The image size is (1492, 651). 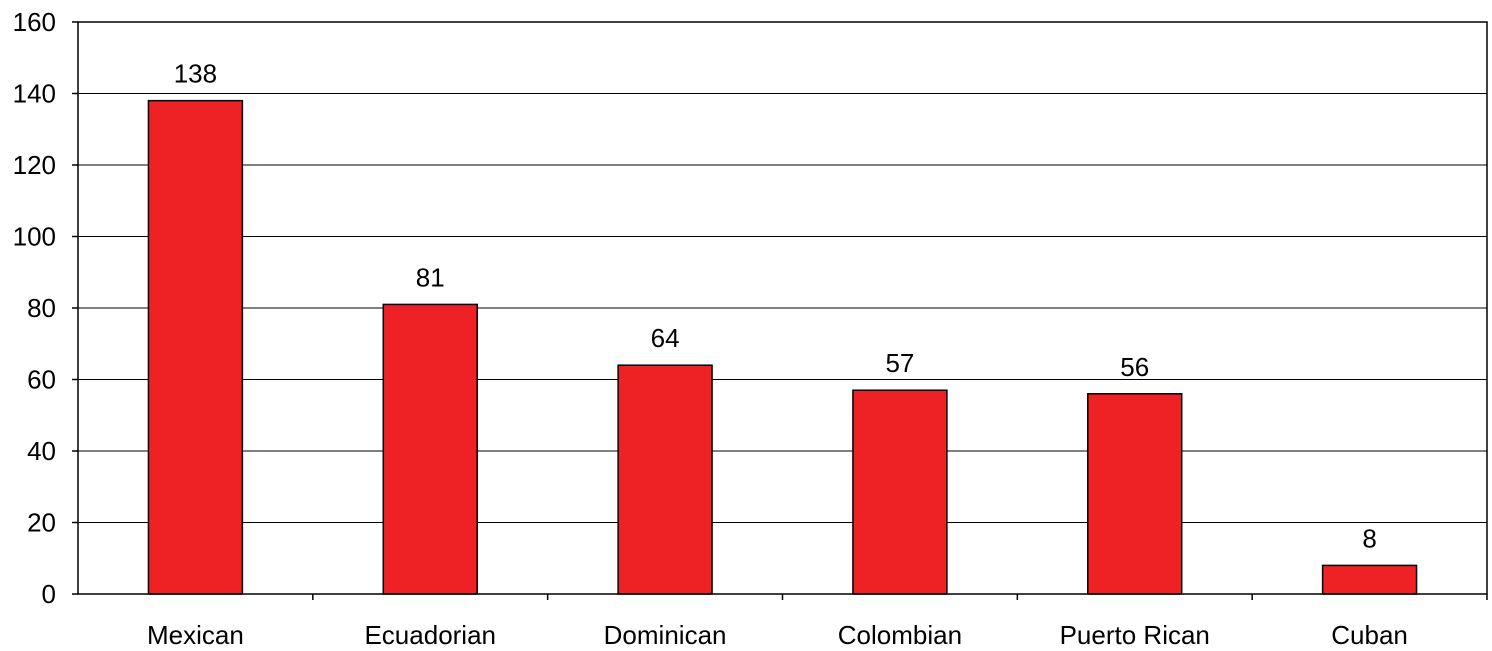 What do you see at coordinates (34, 94) in the screenshot?
I see `y-tick-label: 140` at bounding box center [34, 94].